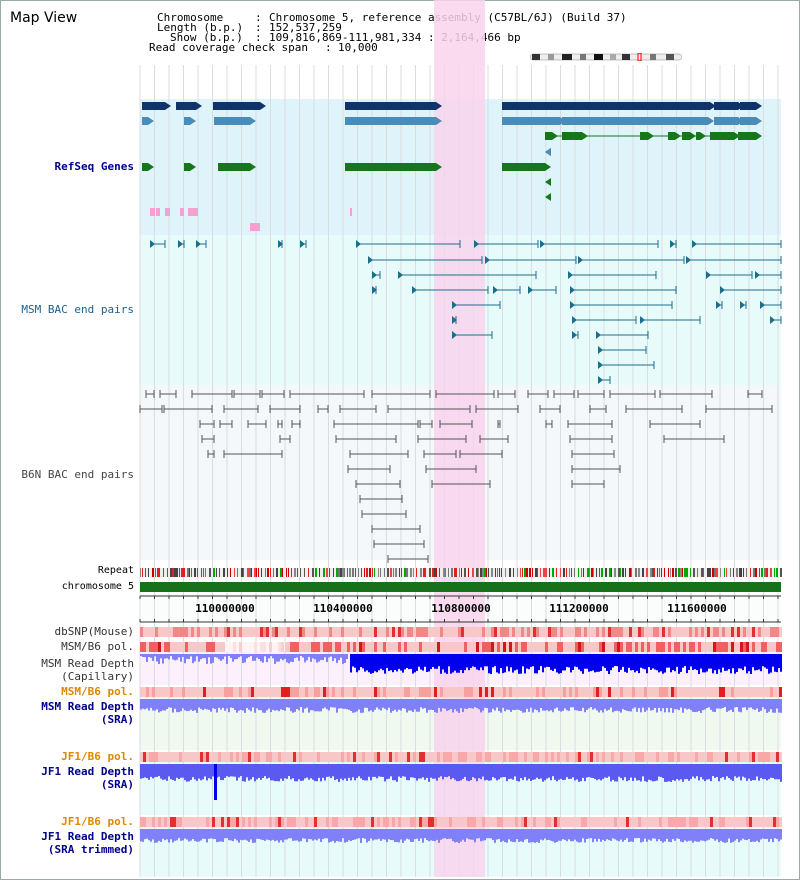 The image size is (800, 880). What do you see at coordinates (97, 691) in the screenshot?
I see `track-label-msm-b6-pol-2: MSM/B6 pol.` at bounding box center [97, 691].